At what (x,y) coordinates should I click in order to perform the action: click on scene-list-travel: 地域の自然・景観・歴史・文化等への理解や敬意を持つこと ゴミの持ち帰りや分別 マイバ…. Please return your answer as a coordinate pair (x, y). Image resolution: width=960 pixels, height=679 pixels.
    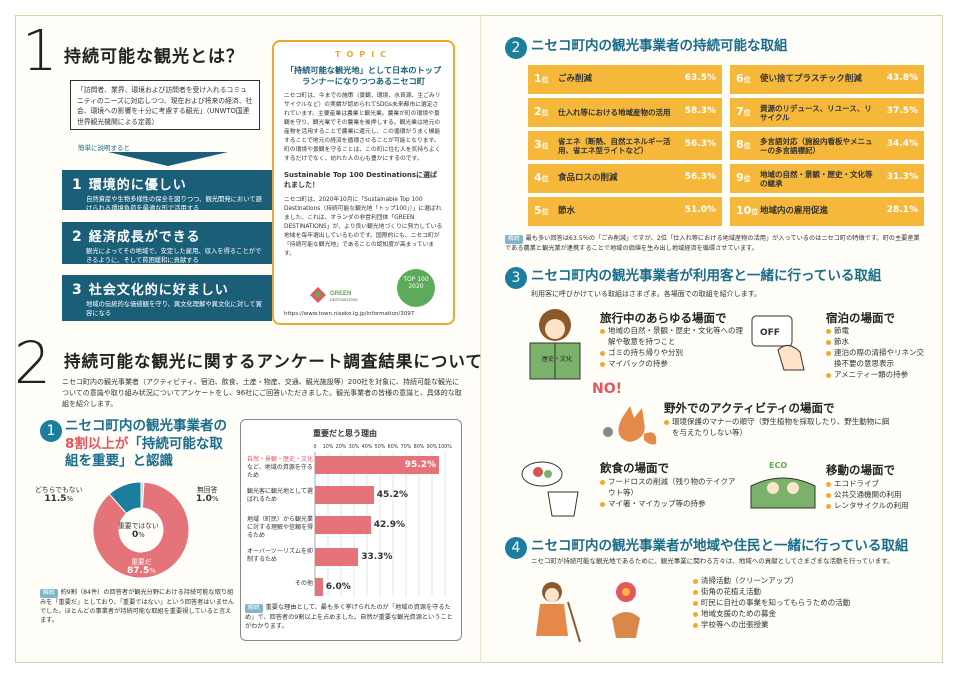
    Looking at the image, I should click on (672, 348).